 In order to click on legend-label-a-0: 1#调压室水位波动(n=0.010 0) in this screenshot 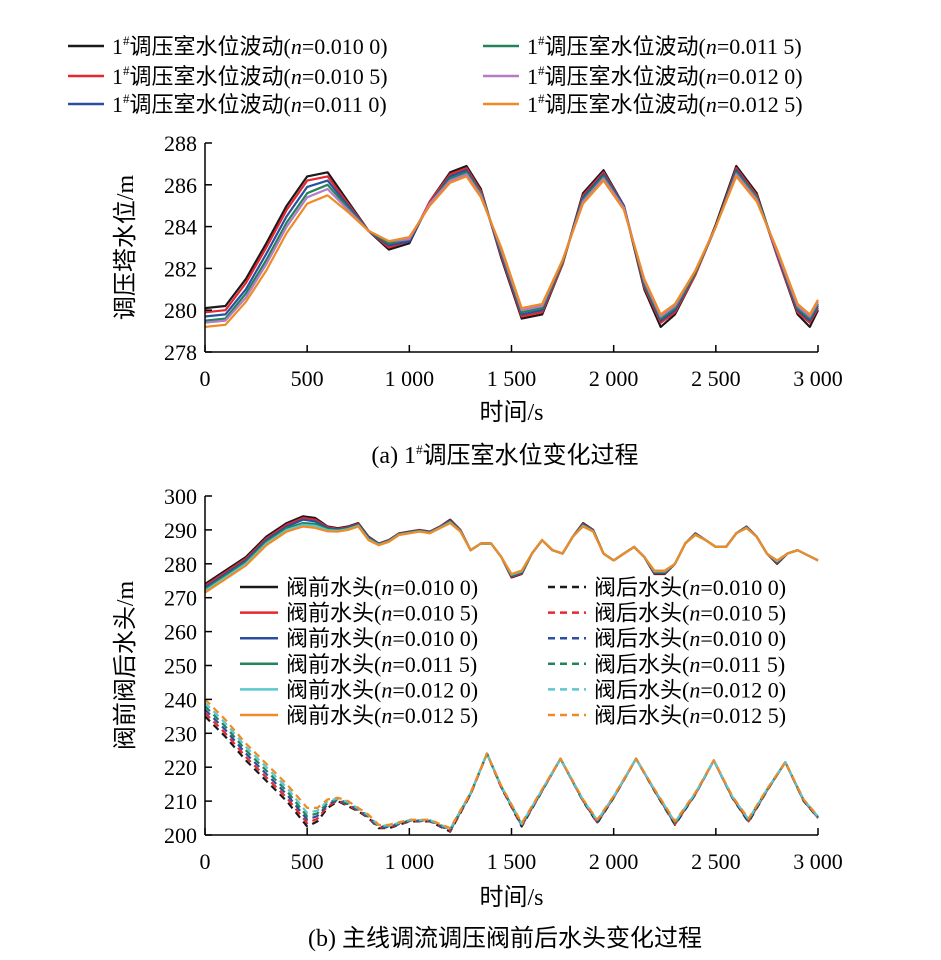, I will do `click(250, 46)`.